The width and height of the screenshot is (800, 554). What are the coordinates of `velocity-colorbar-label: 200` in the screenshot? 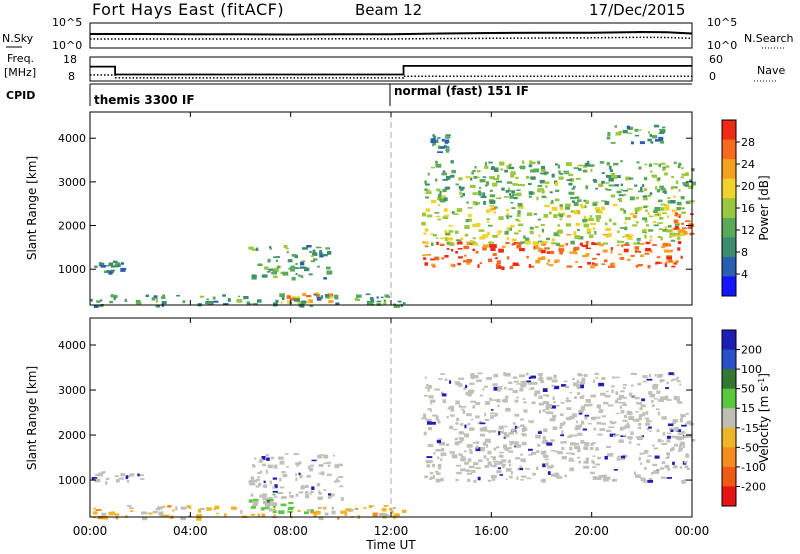 It's located at (751, 350).